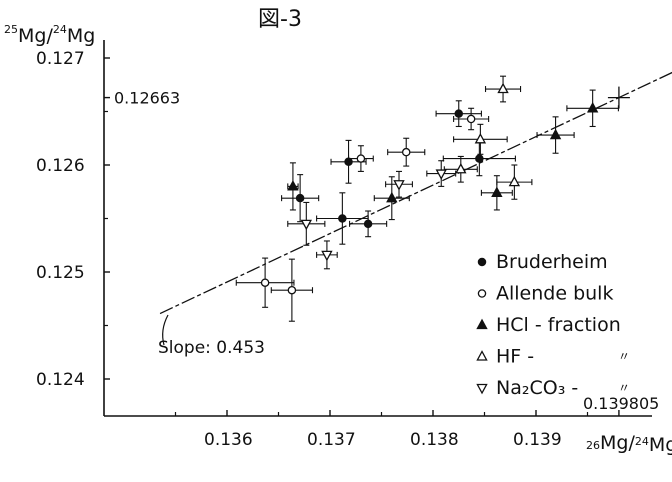 This screenshot has height=482, width=672. Describe the element at coordinates (558, 325) in the screenshot. I see `legend-label: HCl - fraction` at that location.